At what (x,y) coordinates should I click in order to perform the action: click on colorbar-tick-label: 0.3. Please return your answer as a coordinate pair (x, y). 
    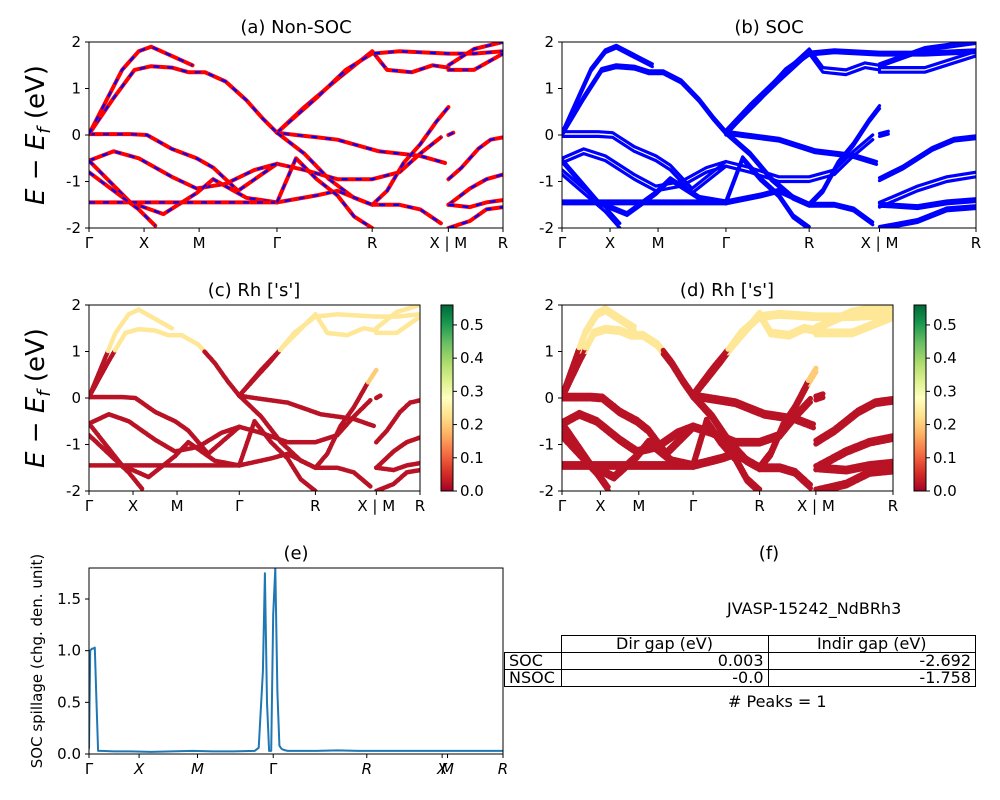
    Looking at the image, I should click on (945, 391).